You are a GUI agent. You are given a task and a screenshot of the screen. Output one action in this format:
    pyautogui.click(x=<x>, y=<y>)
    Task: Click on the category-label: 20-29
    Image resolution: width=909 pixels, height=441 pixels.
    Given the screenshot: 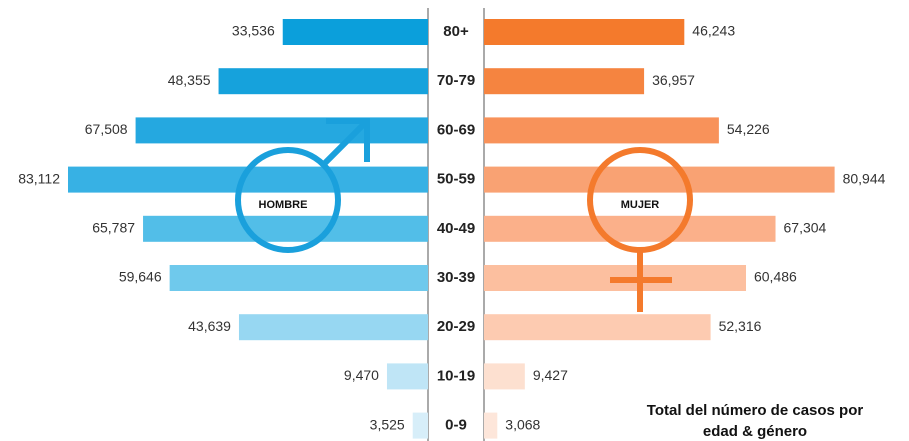 What is the action you would take?
    pyautogui.click(x=456, y=326)
    